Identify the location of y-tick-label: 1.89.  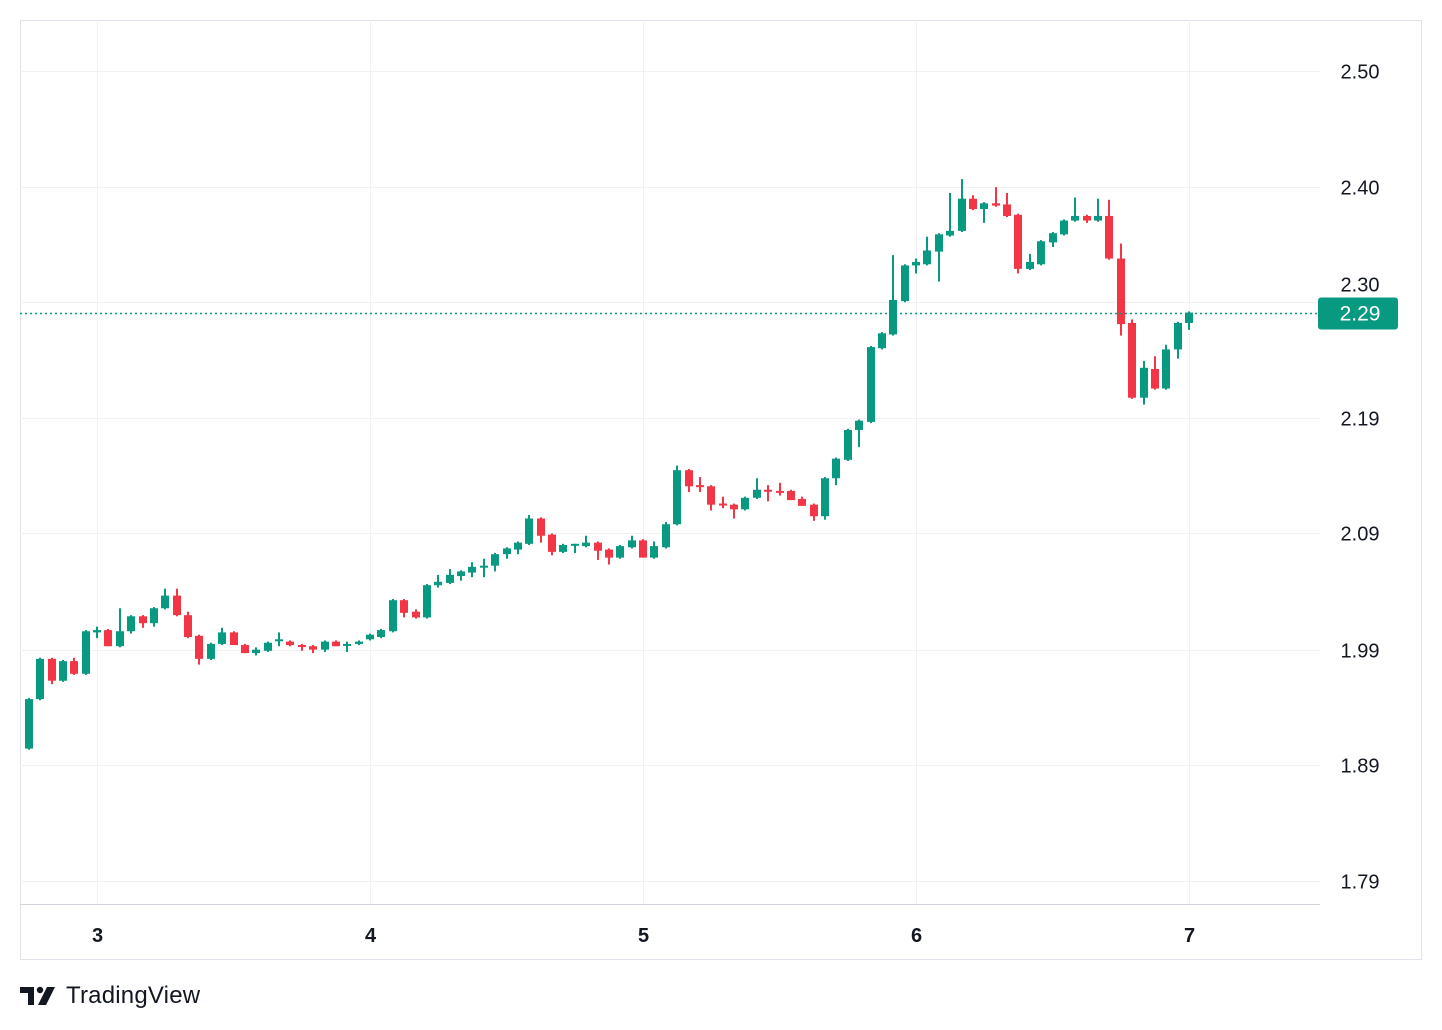
(1360, 767).